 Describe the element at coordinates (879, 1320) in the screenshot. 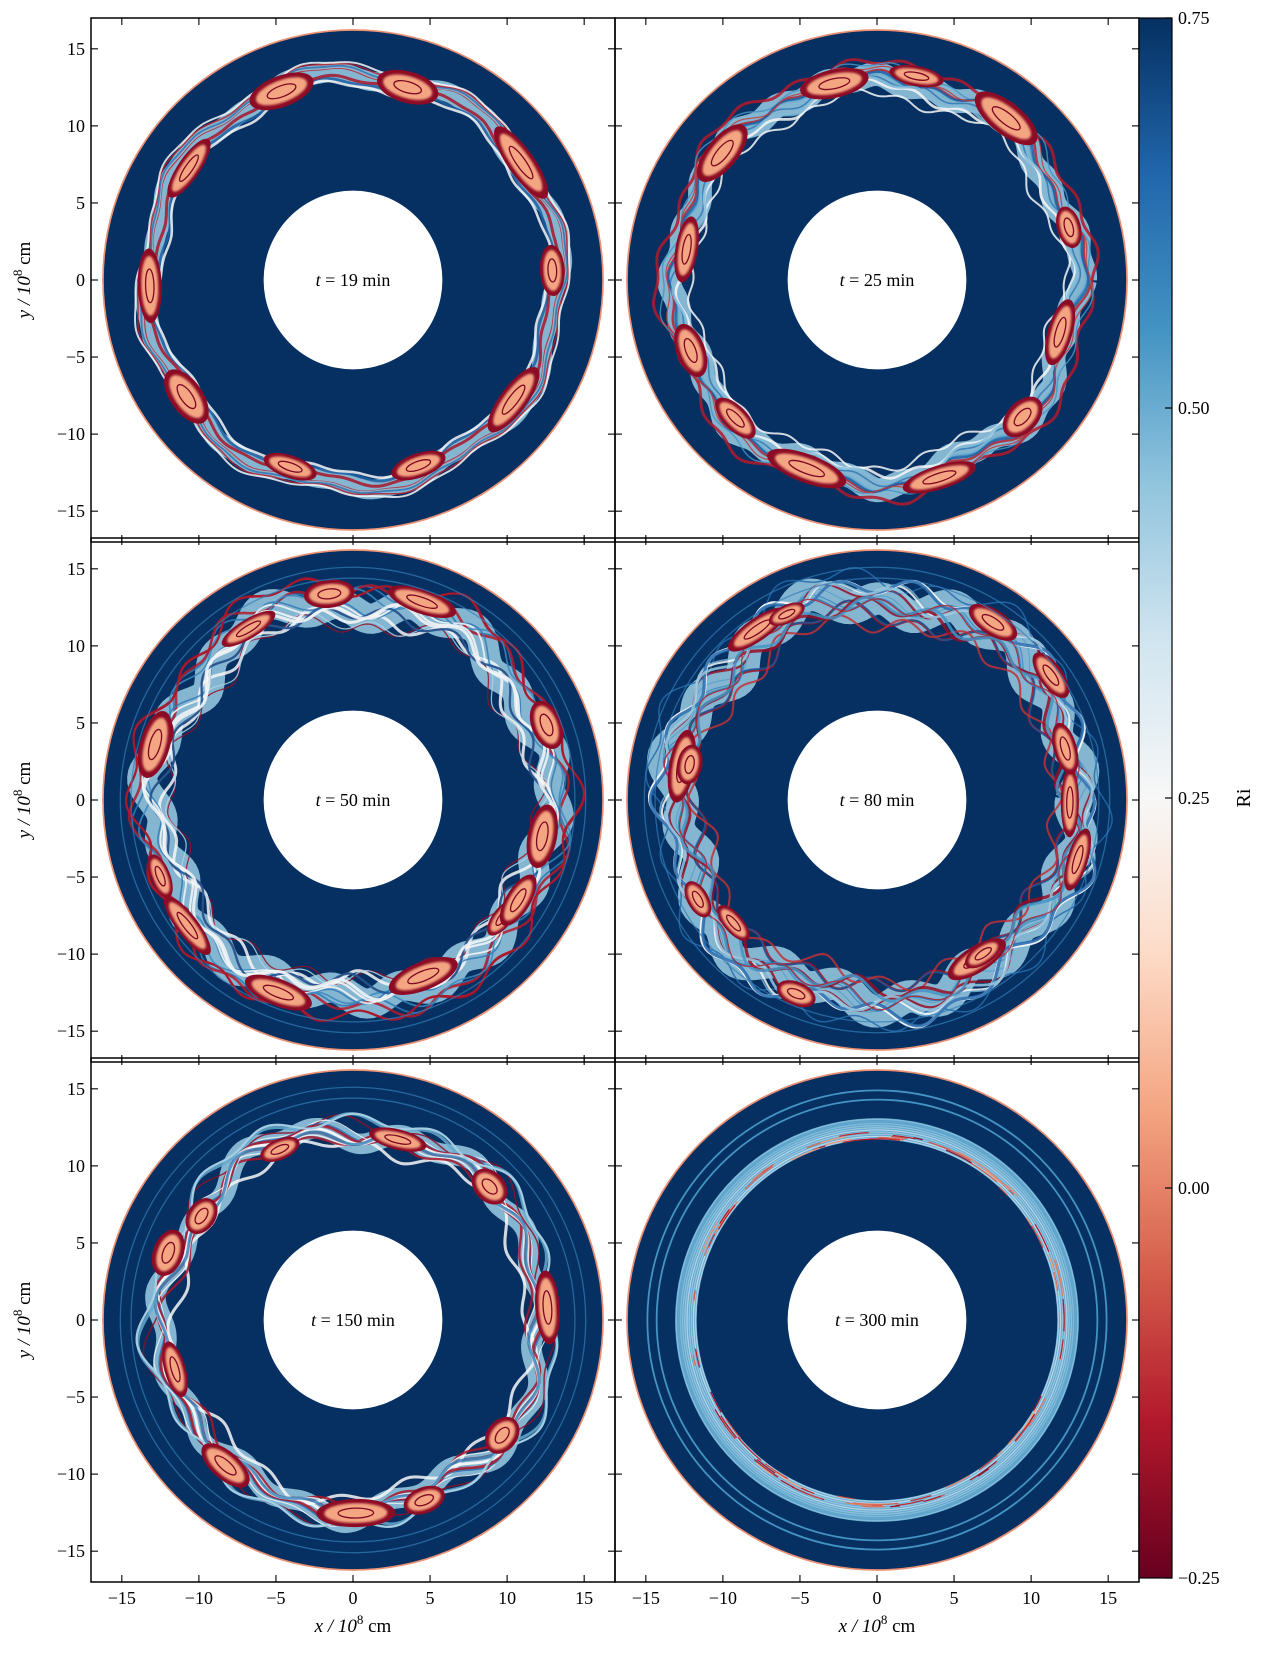

I see `time-value: = 300 min` at that location.